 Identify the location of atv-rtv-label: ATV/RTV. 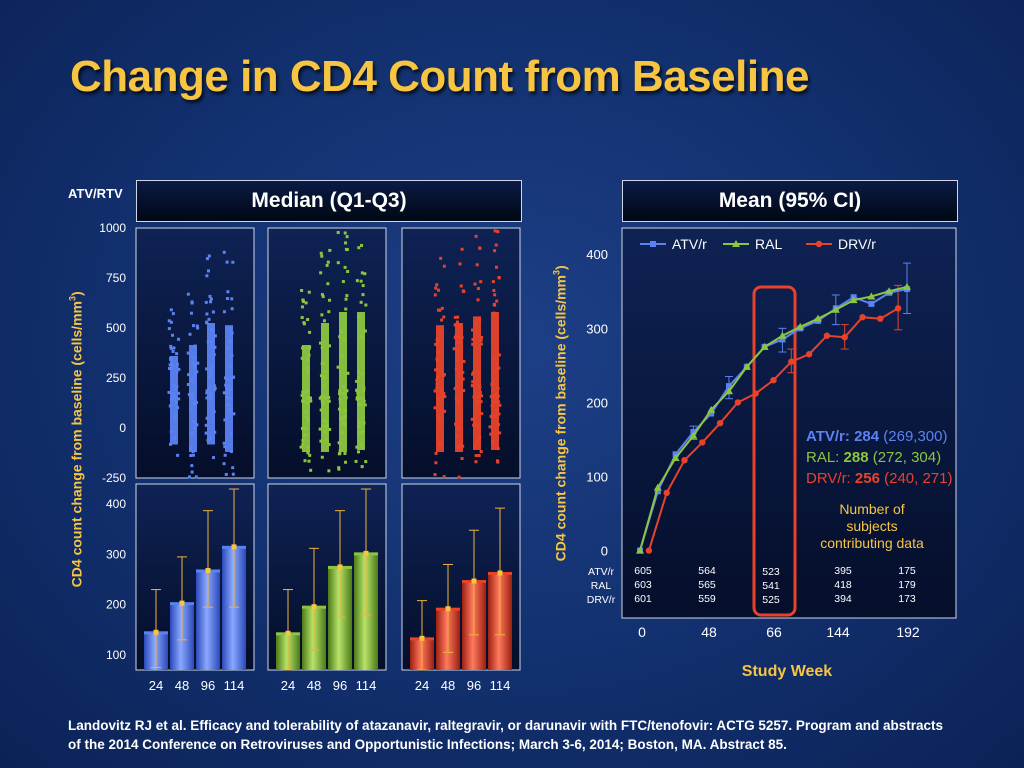
(95, 193).